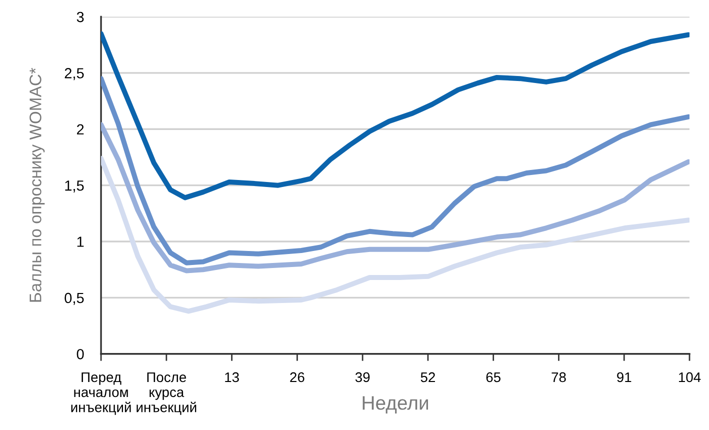 The width and height of the screenshot is (709, 430). What do you see at coordinates (166, 393) in the screenshot?
I see `x-tick-label: После курса инъекций` at bounding box center [166, 393].